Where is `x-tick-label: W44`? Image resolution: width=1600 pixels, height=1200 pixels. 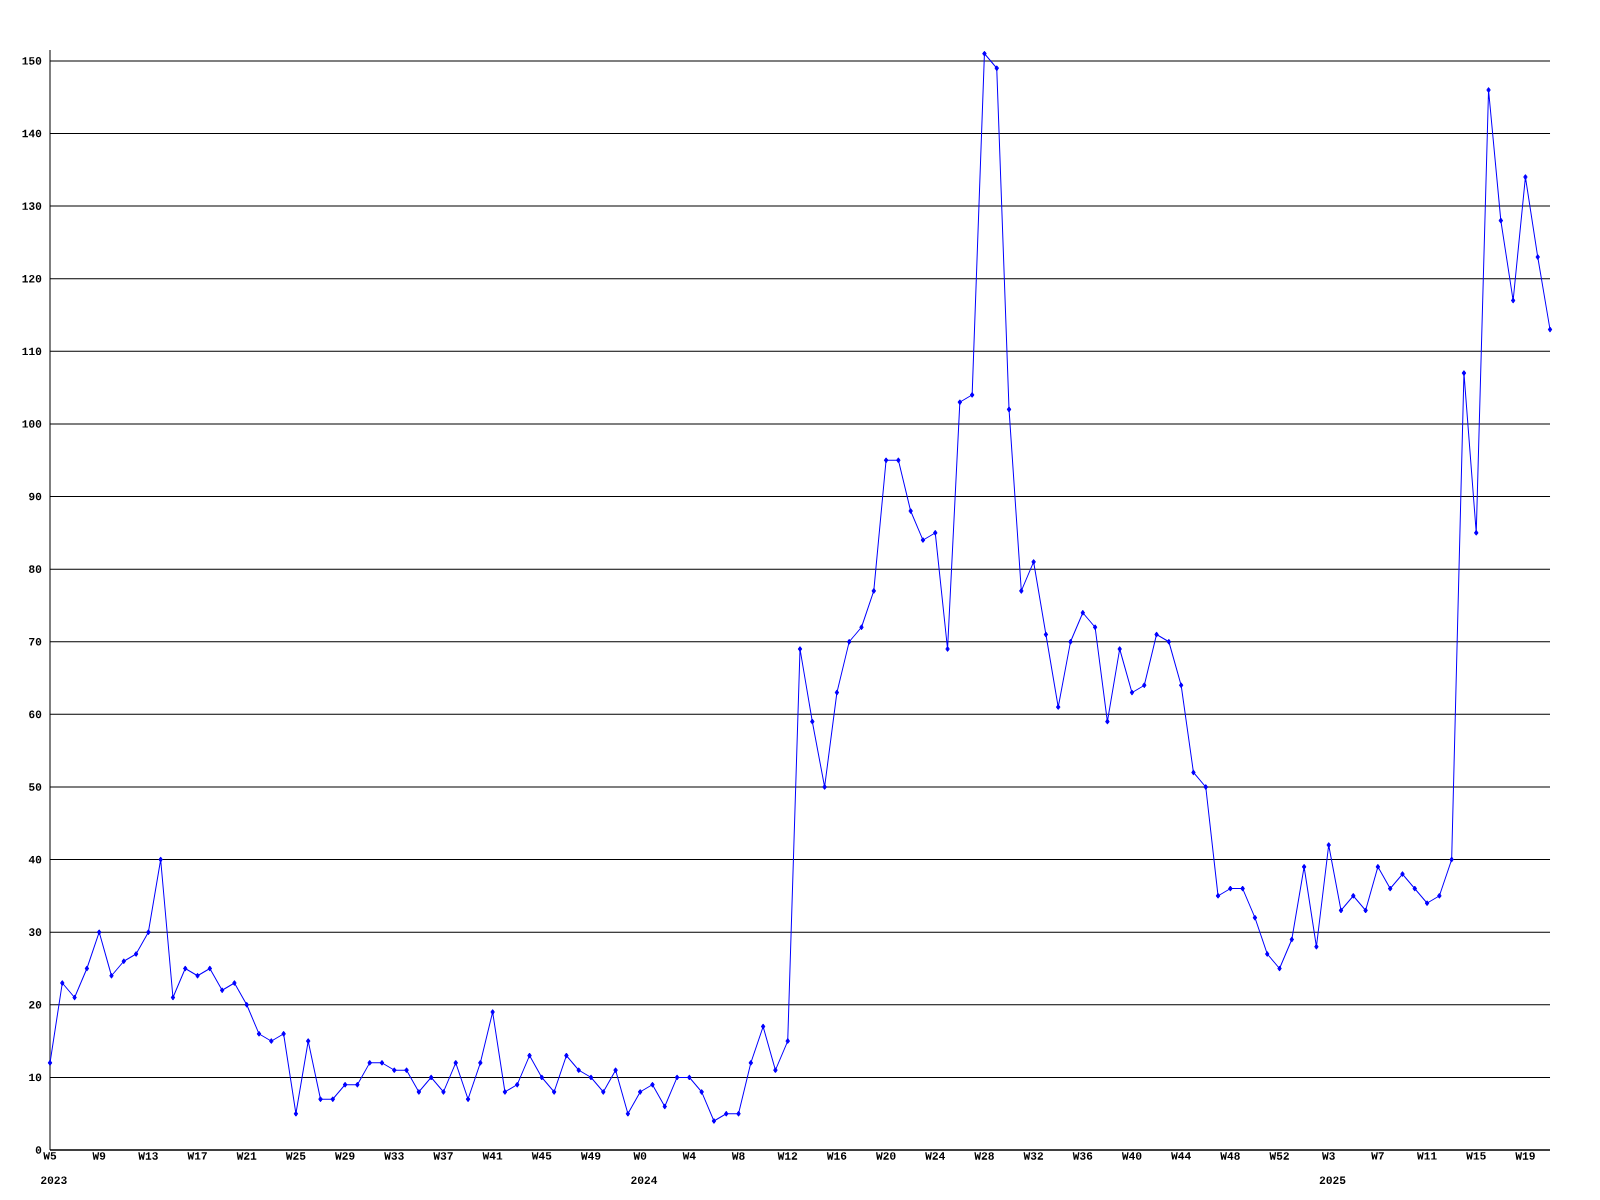 x-tick-label: W44 is located at coordinates (1181, 1156).